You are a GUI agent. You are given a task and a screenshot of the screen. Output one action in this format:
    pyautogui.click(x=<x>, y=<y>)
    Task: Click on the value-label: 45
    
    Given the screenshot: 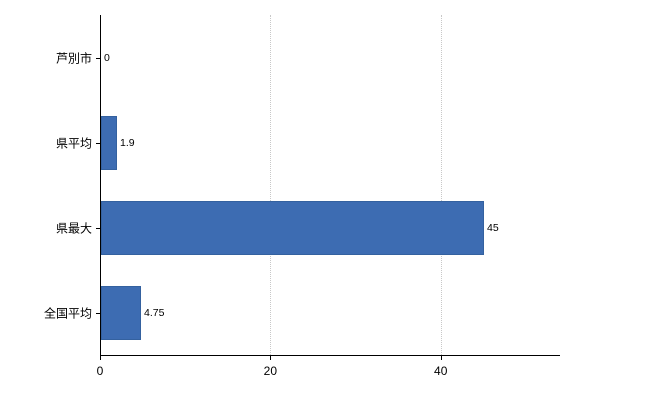 What is the action you would take?
    pyautogui.click(x=493, y=227)
    